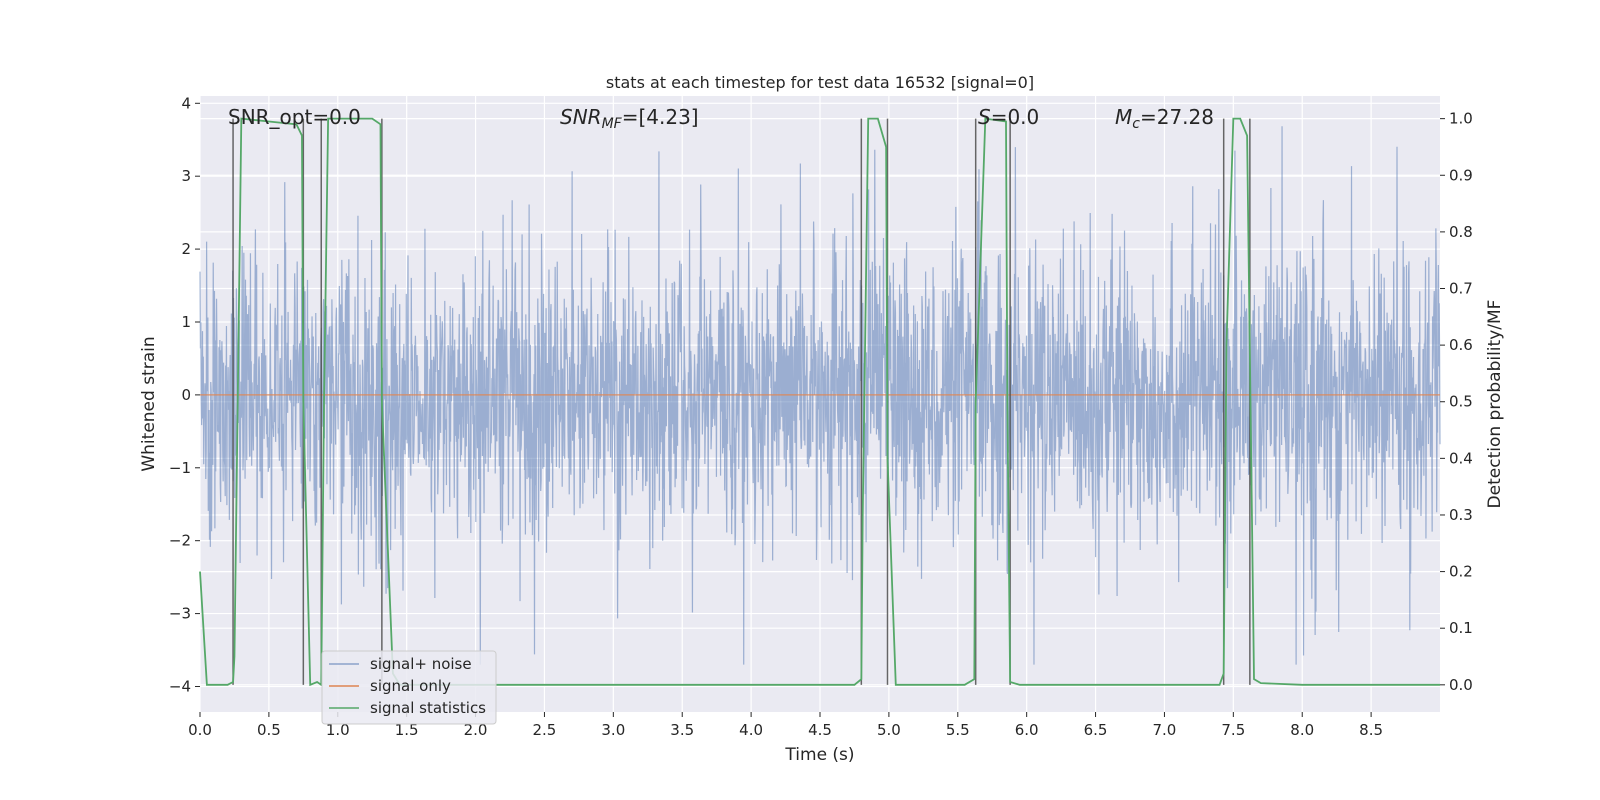 This screenshot has height=800, width=1600. What do you see at coordinates (1371, 730) in the screenshot?
I see `x-tick-label: 8.5` at bounding box center [1371, 730].